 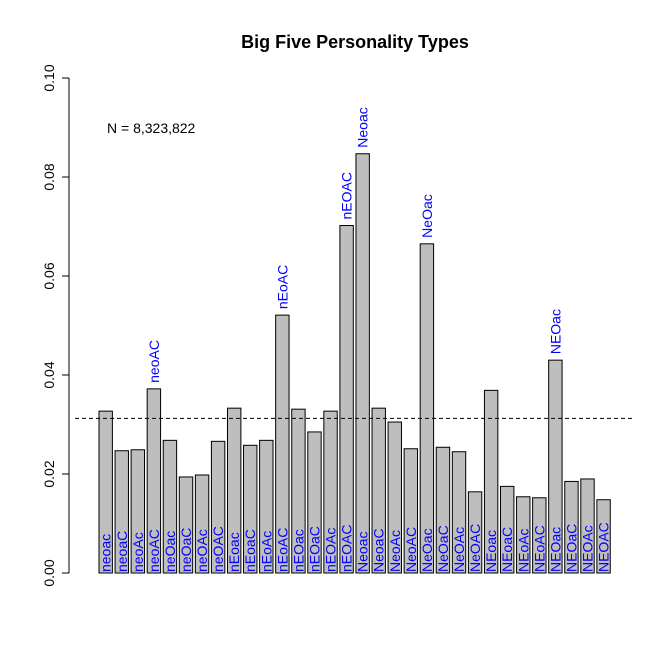 I want to click on bar-category-label: nEOAc, so click(x=331, y=550).